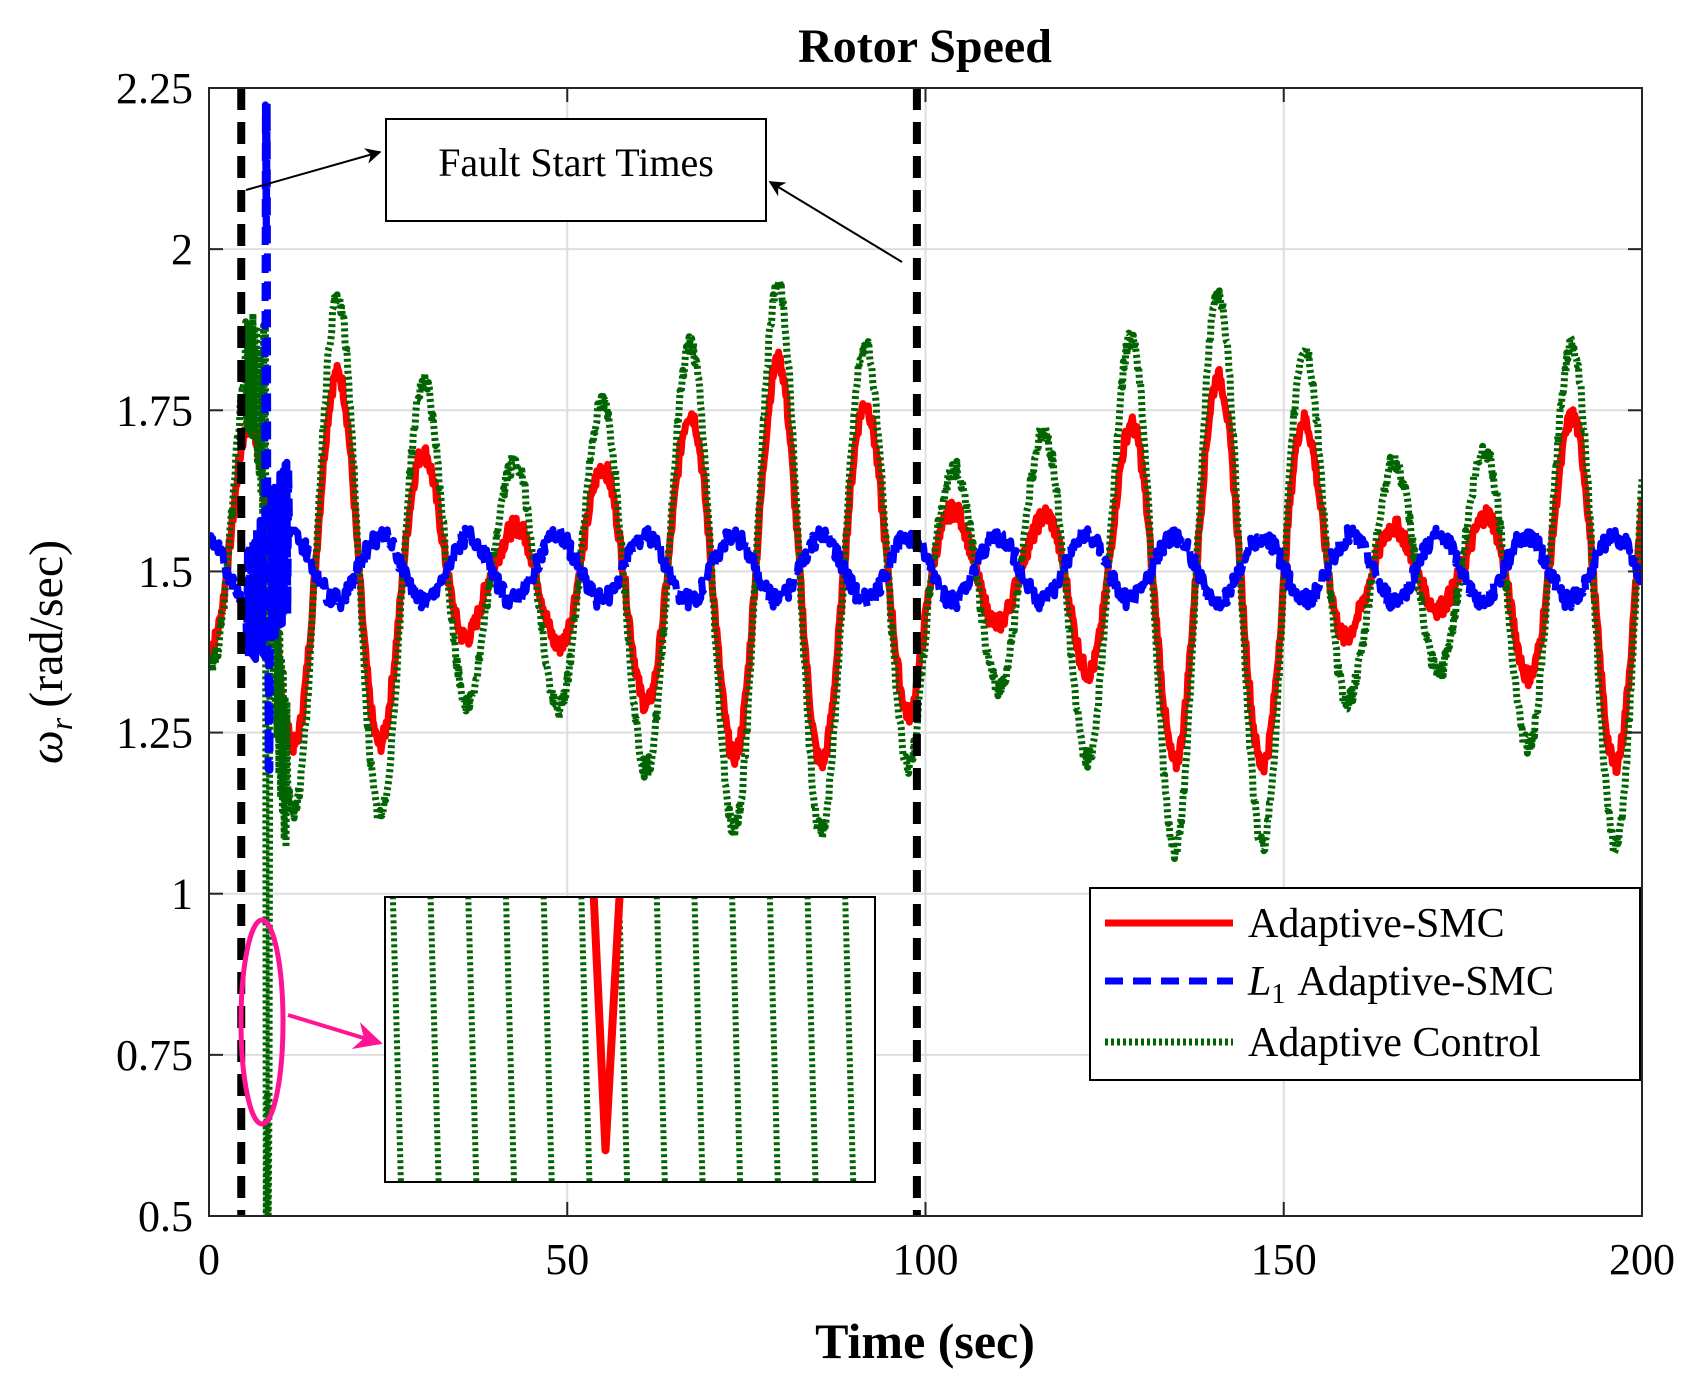 This screenshot has width=1691, height=1380. Describe the element at coordinates (567, 1259) in the screenshot. I see `x-tick-label-50: 50` at that location.